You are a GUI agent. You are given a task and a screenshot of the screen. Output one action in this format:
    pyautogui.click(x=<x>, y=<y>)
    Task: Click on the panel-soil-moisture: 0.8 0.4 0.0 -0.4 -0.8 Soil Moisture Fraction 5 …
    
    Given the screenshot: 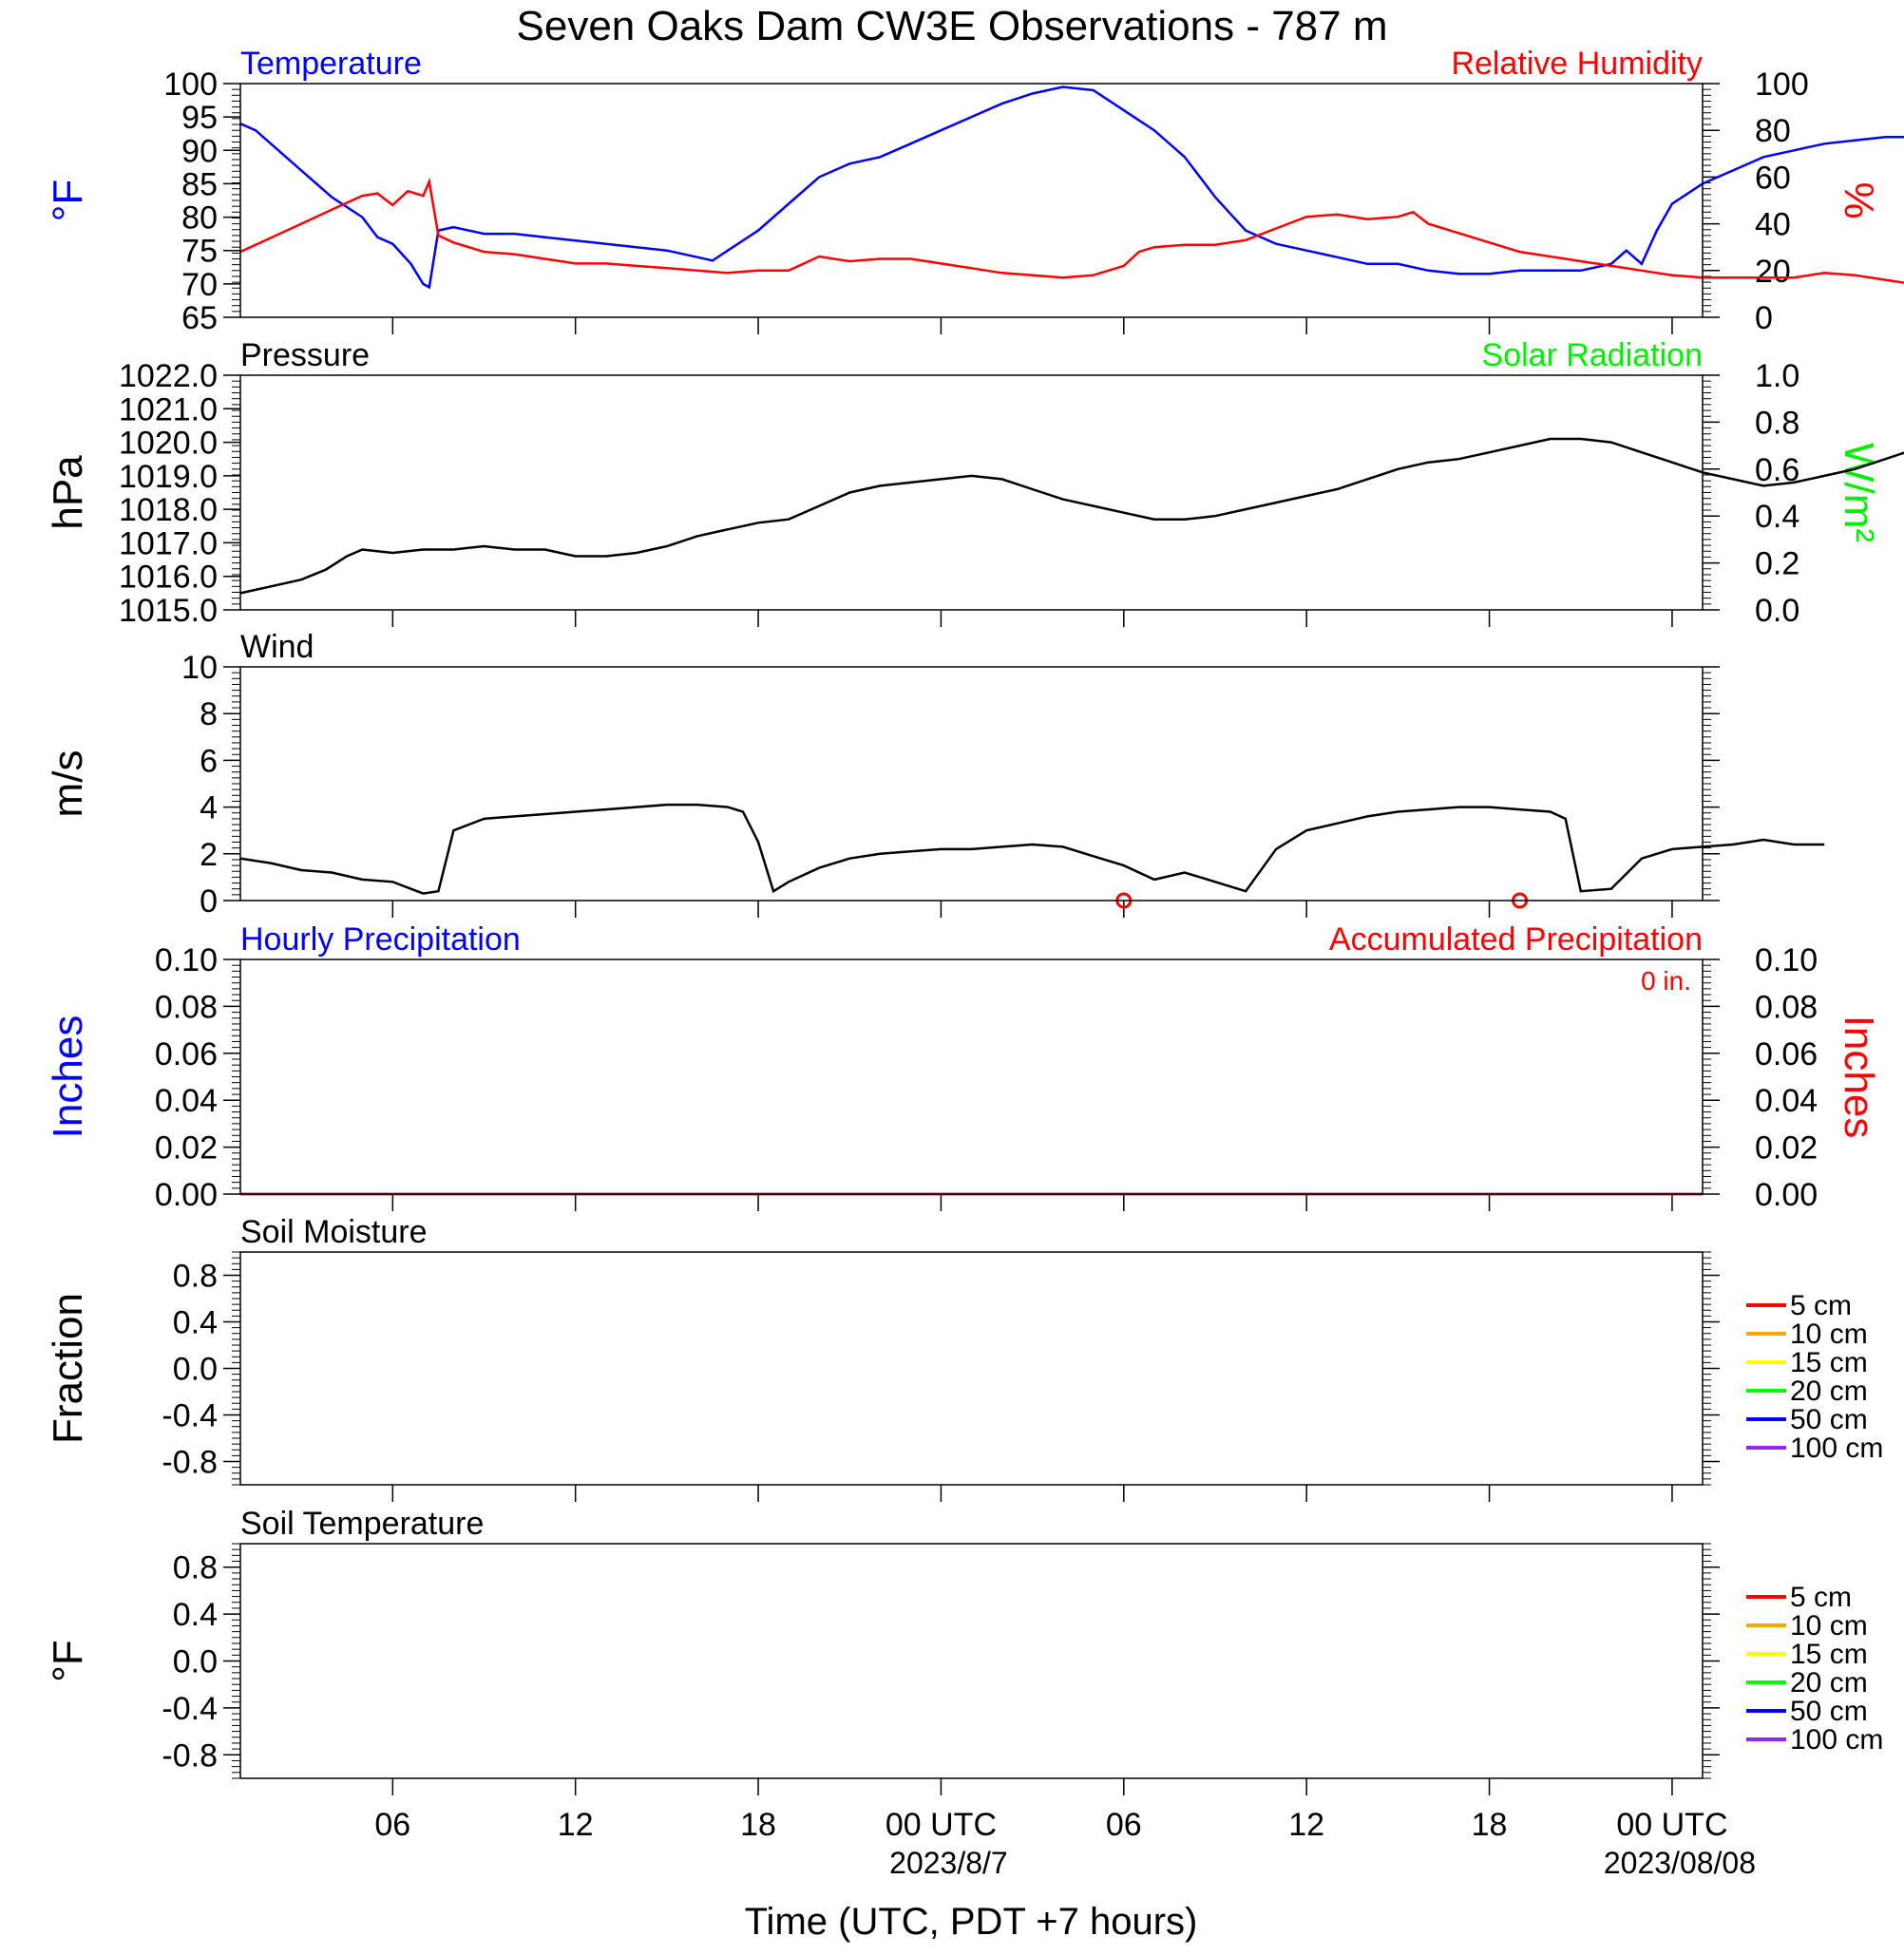 What is the action you would take?
    pyautogui.click(x=964, y=1358)
    